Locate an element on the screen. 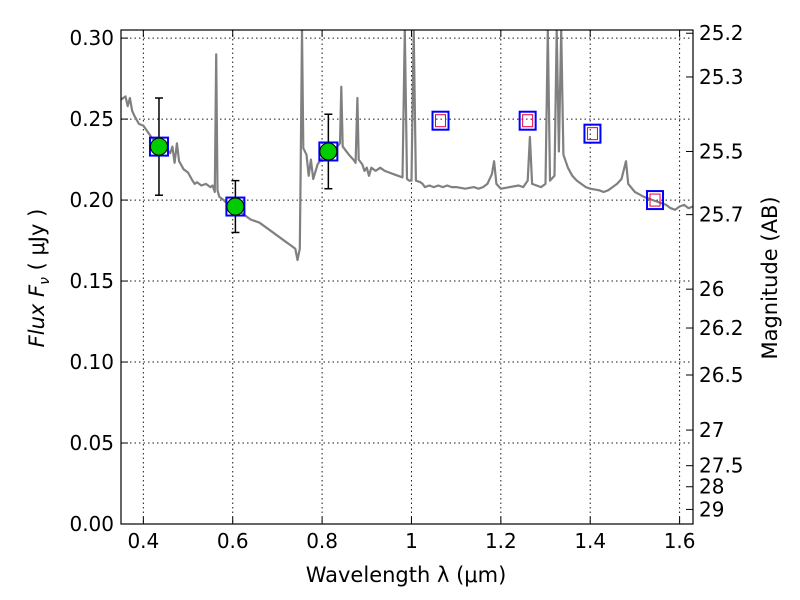  y-tick-label: 0.15 is located at coordinates (91, 281).